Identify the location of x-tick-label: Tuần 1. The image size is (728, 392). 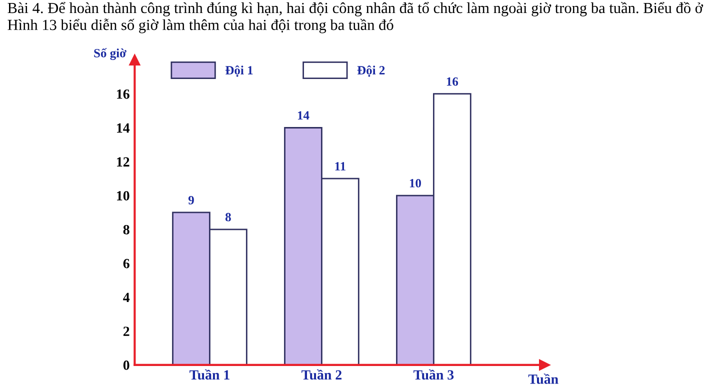
(210, 374).